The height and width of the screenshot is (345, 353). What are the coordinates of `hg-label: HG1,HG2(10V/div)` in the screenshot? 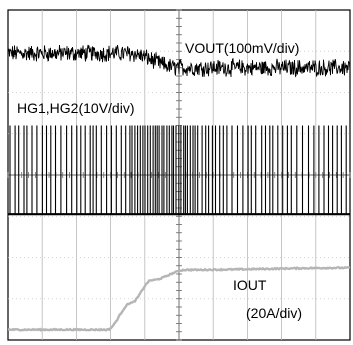 It's located at (75, 108).